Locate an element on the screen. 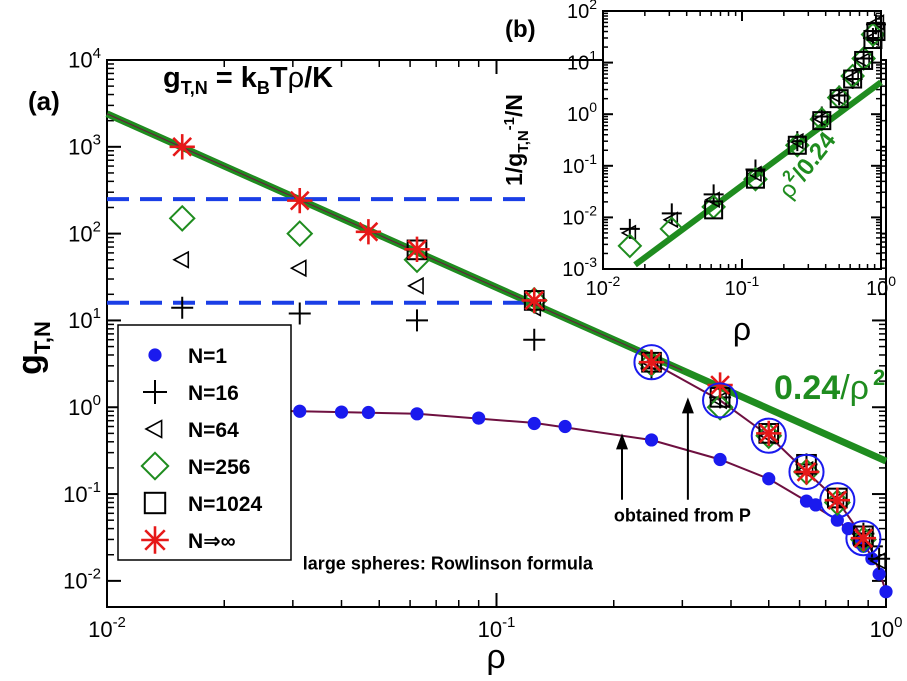  legend-label: N⇒∞ is located at coordinates (212, 541).